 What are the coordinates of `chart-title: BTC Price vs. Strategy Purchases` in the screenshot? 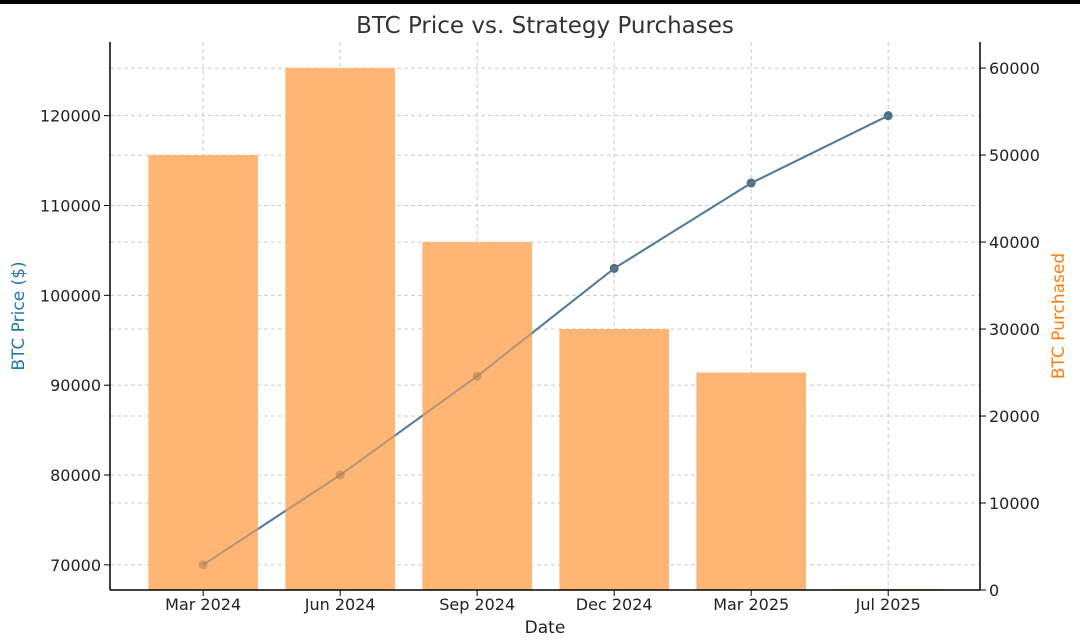 It's located at (545, 26).